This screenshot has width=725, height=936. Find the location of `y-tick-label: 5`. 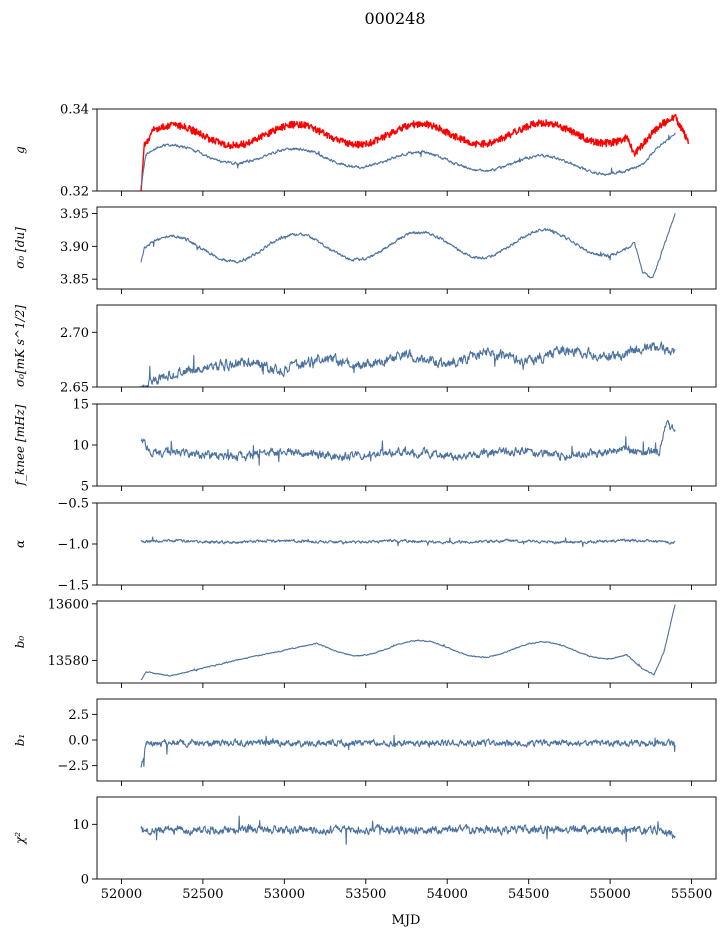

y-tick-label: 5 is located at coordinates (85, 487).